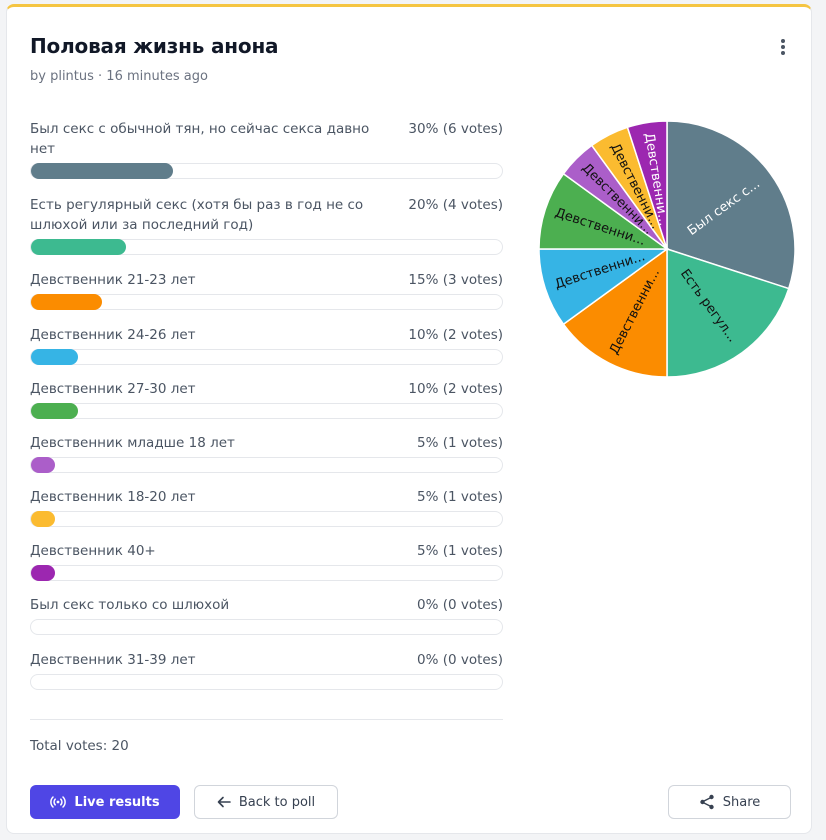  What do you see at coordinates (266, 605) in the screenshot?
I see `poll-option-header: Был секс только со шлюхой 0% (0 votes)` at bounding box center [266, 605].